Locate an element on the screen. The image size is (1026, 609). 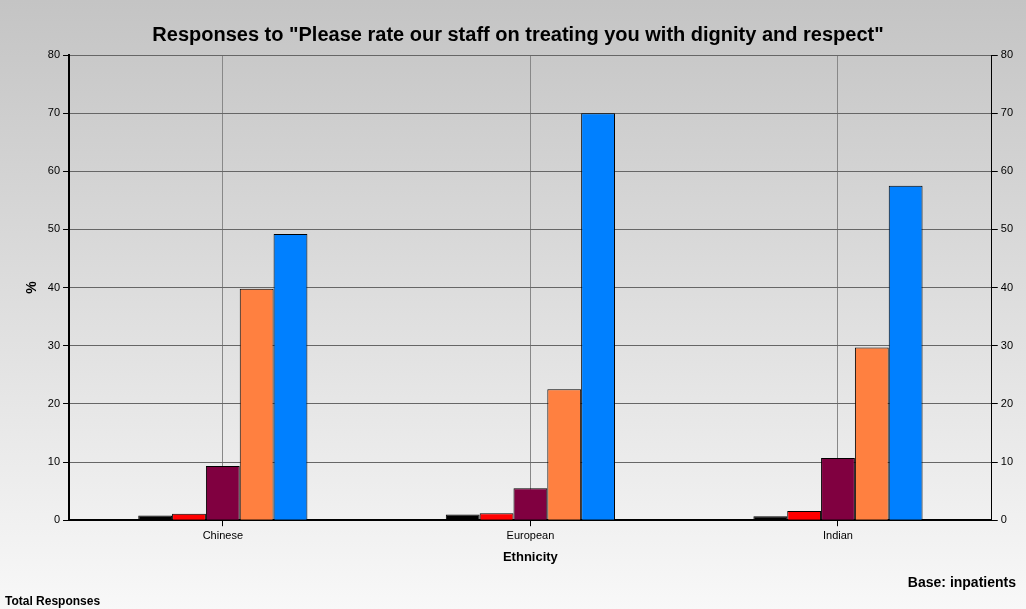
text: Base: inpatients is located at coordinates (961, 582).